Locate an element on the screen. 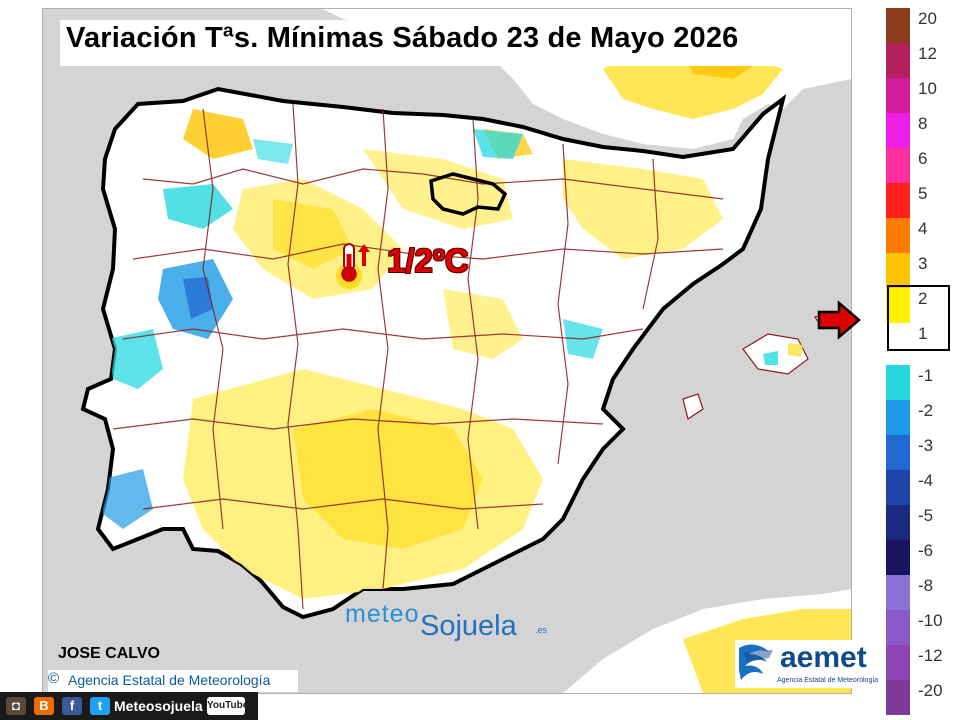  legend-label-cold-3: -4 is located at coordinates (926, 480).